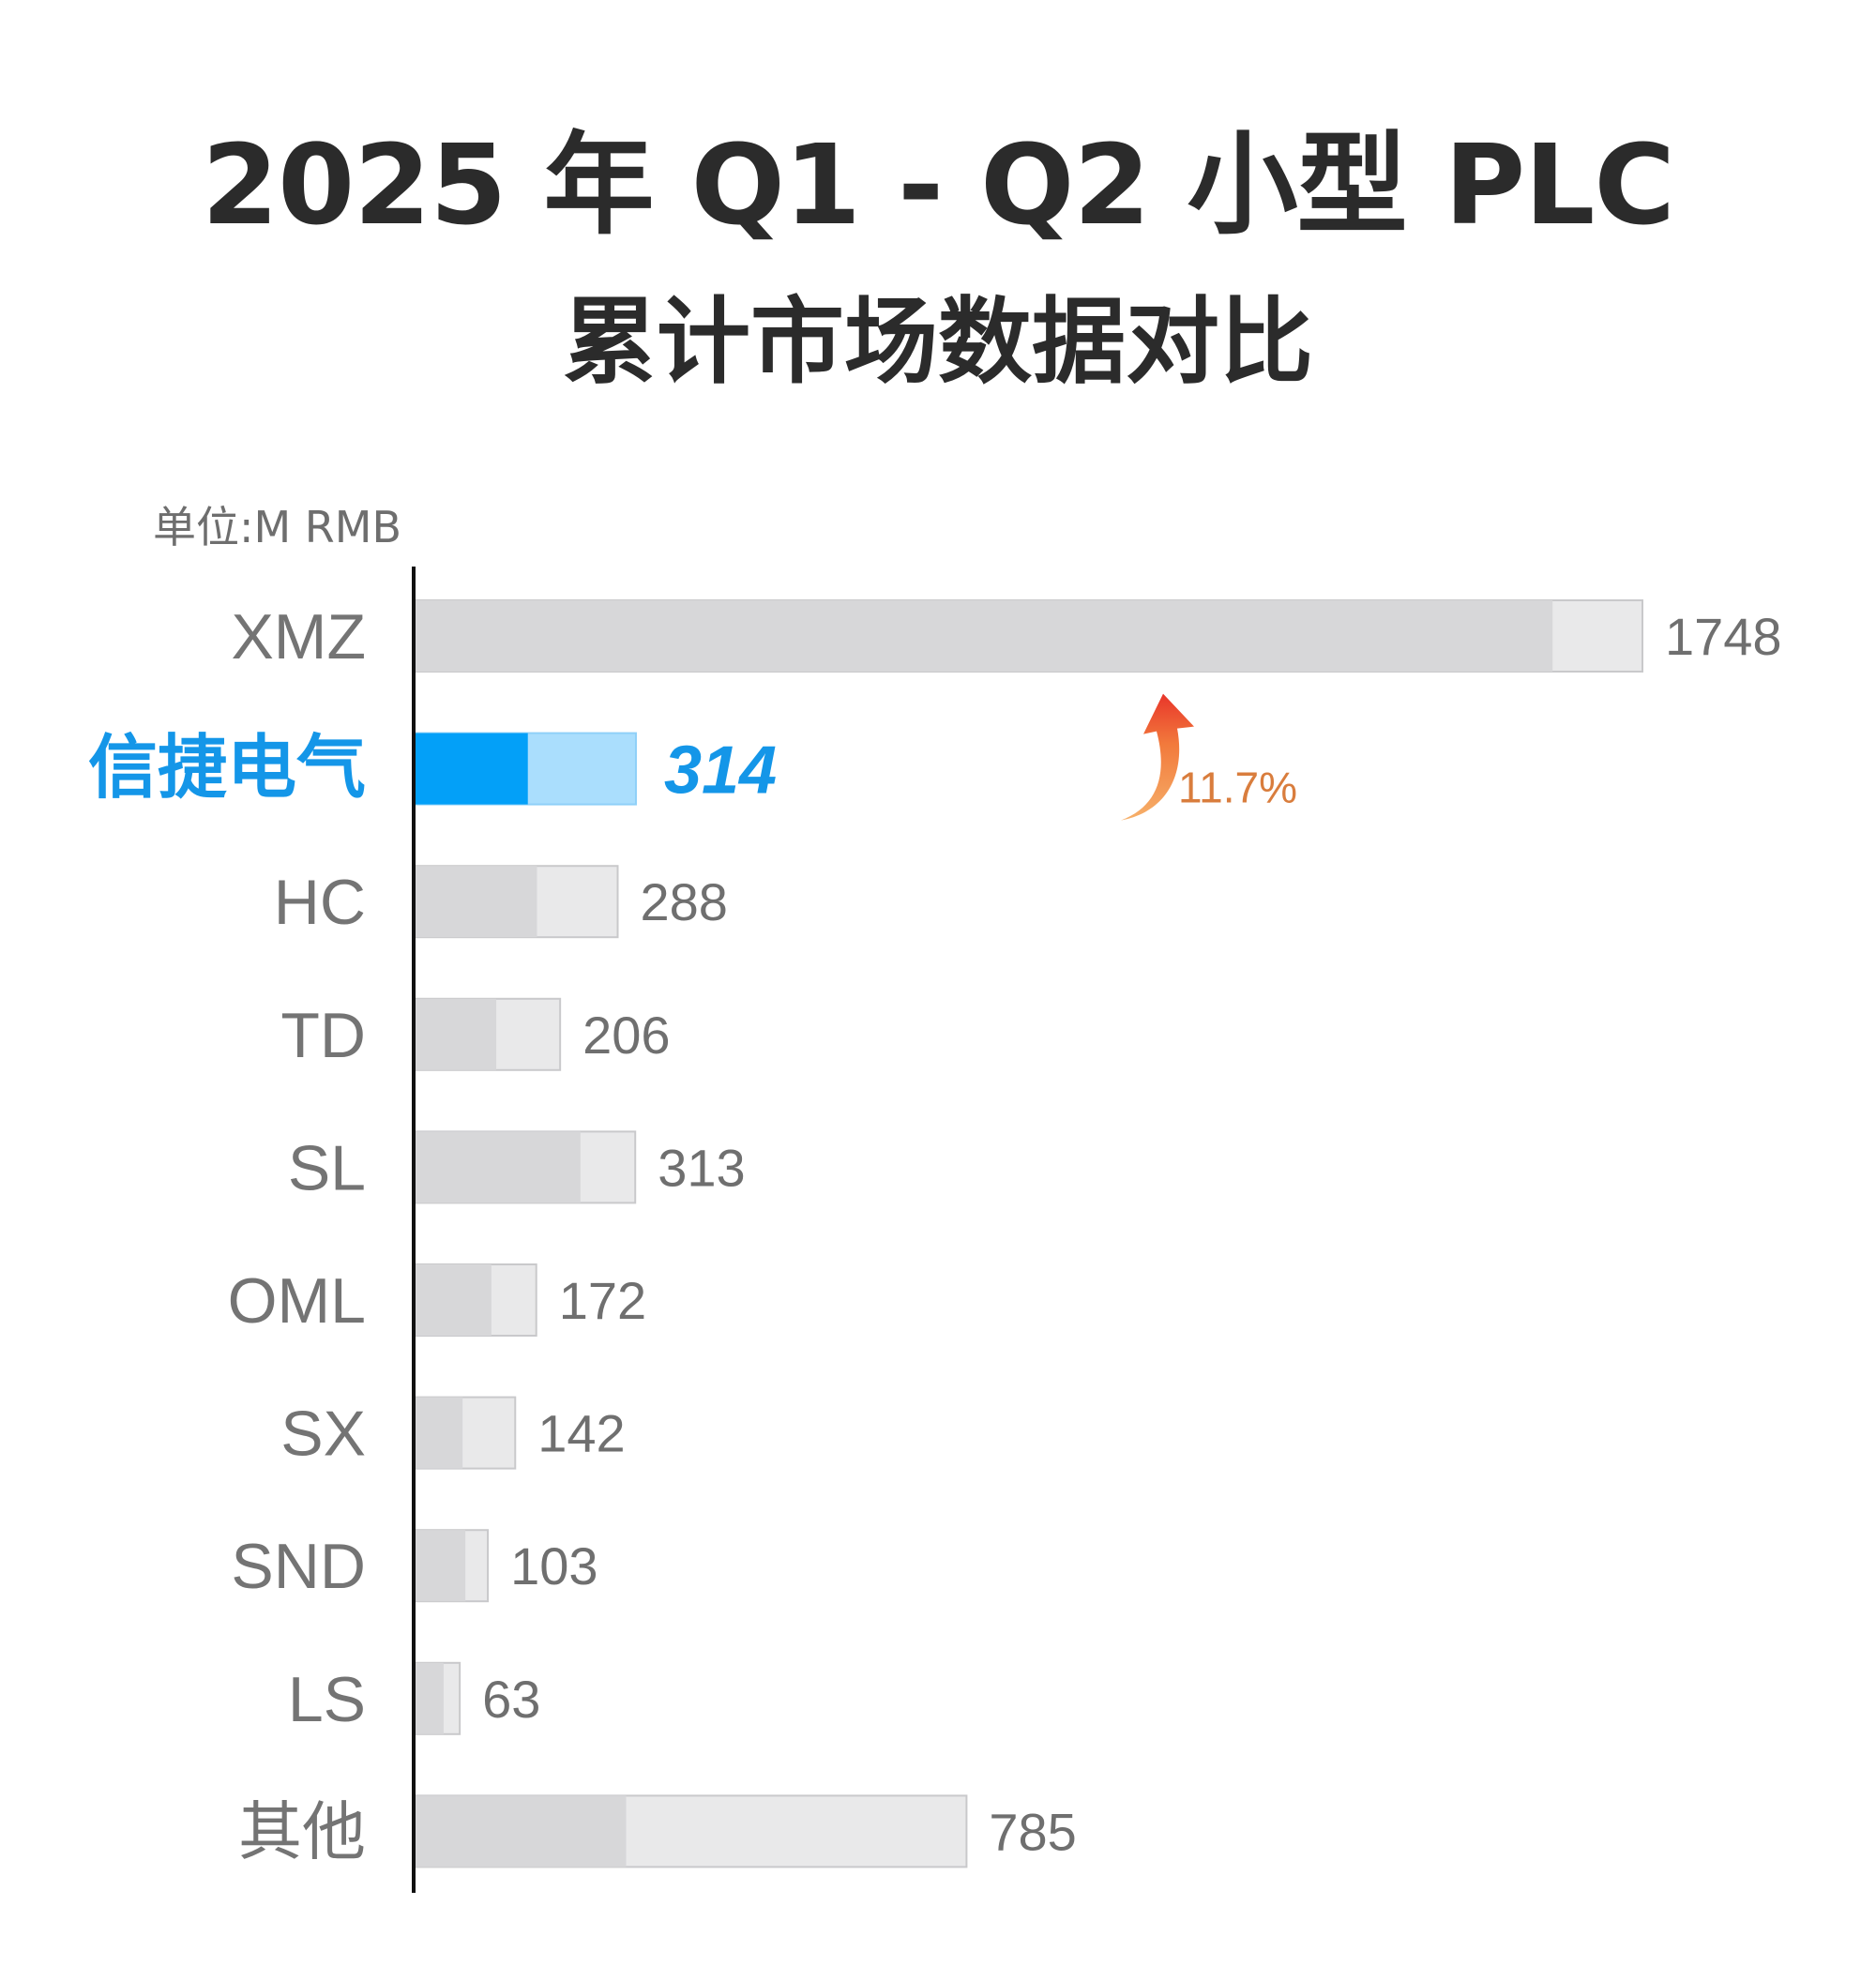  What do you see at coordinates (1723, 636) in the screenshot?
I see `value-label: 1748` at bounding box center [1723, 636].